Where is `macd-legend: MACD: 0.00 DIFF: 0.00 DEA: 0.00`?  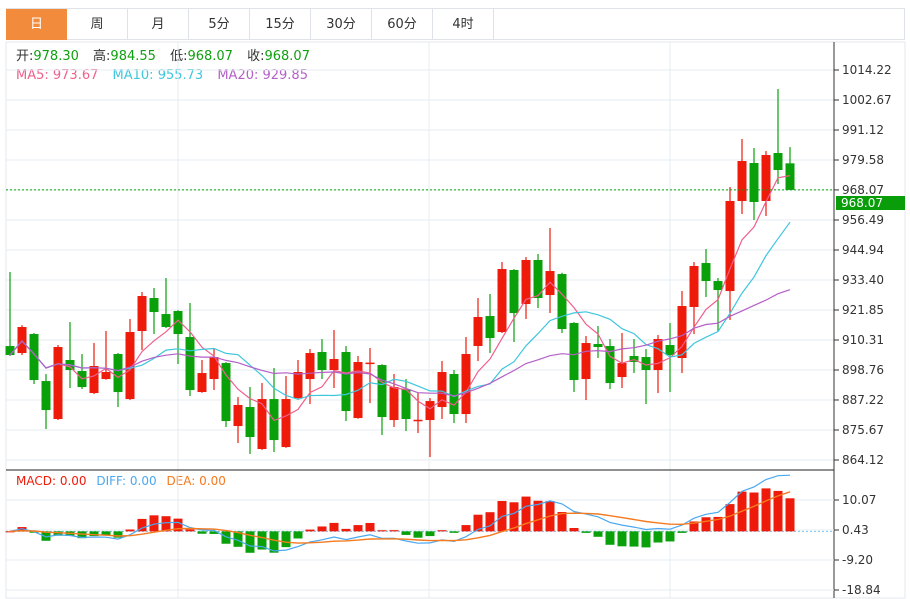
macd-legend: MACD: 0.00 DIFF: 0.00 DEA: 0.00 is located at coordinates (124, 481).